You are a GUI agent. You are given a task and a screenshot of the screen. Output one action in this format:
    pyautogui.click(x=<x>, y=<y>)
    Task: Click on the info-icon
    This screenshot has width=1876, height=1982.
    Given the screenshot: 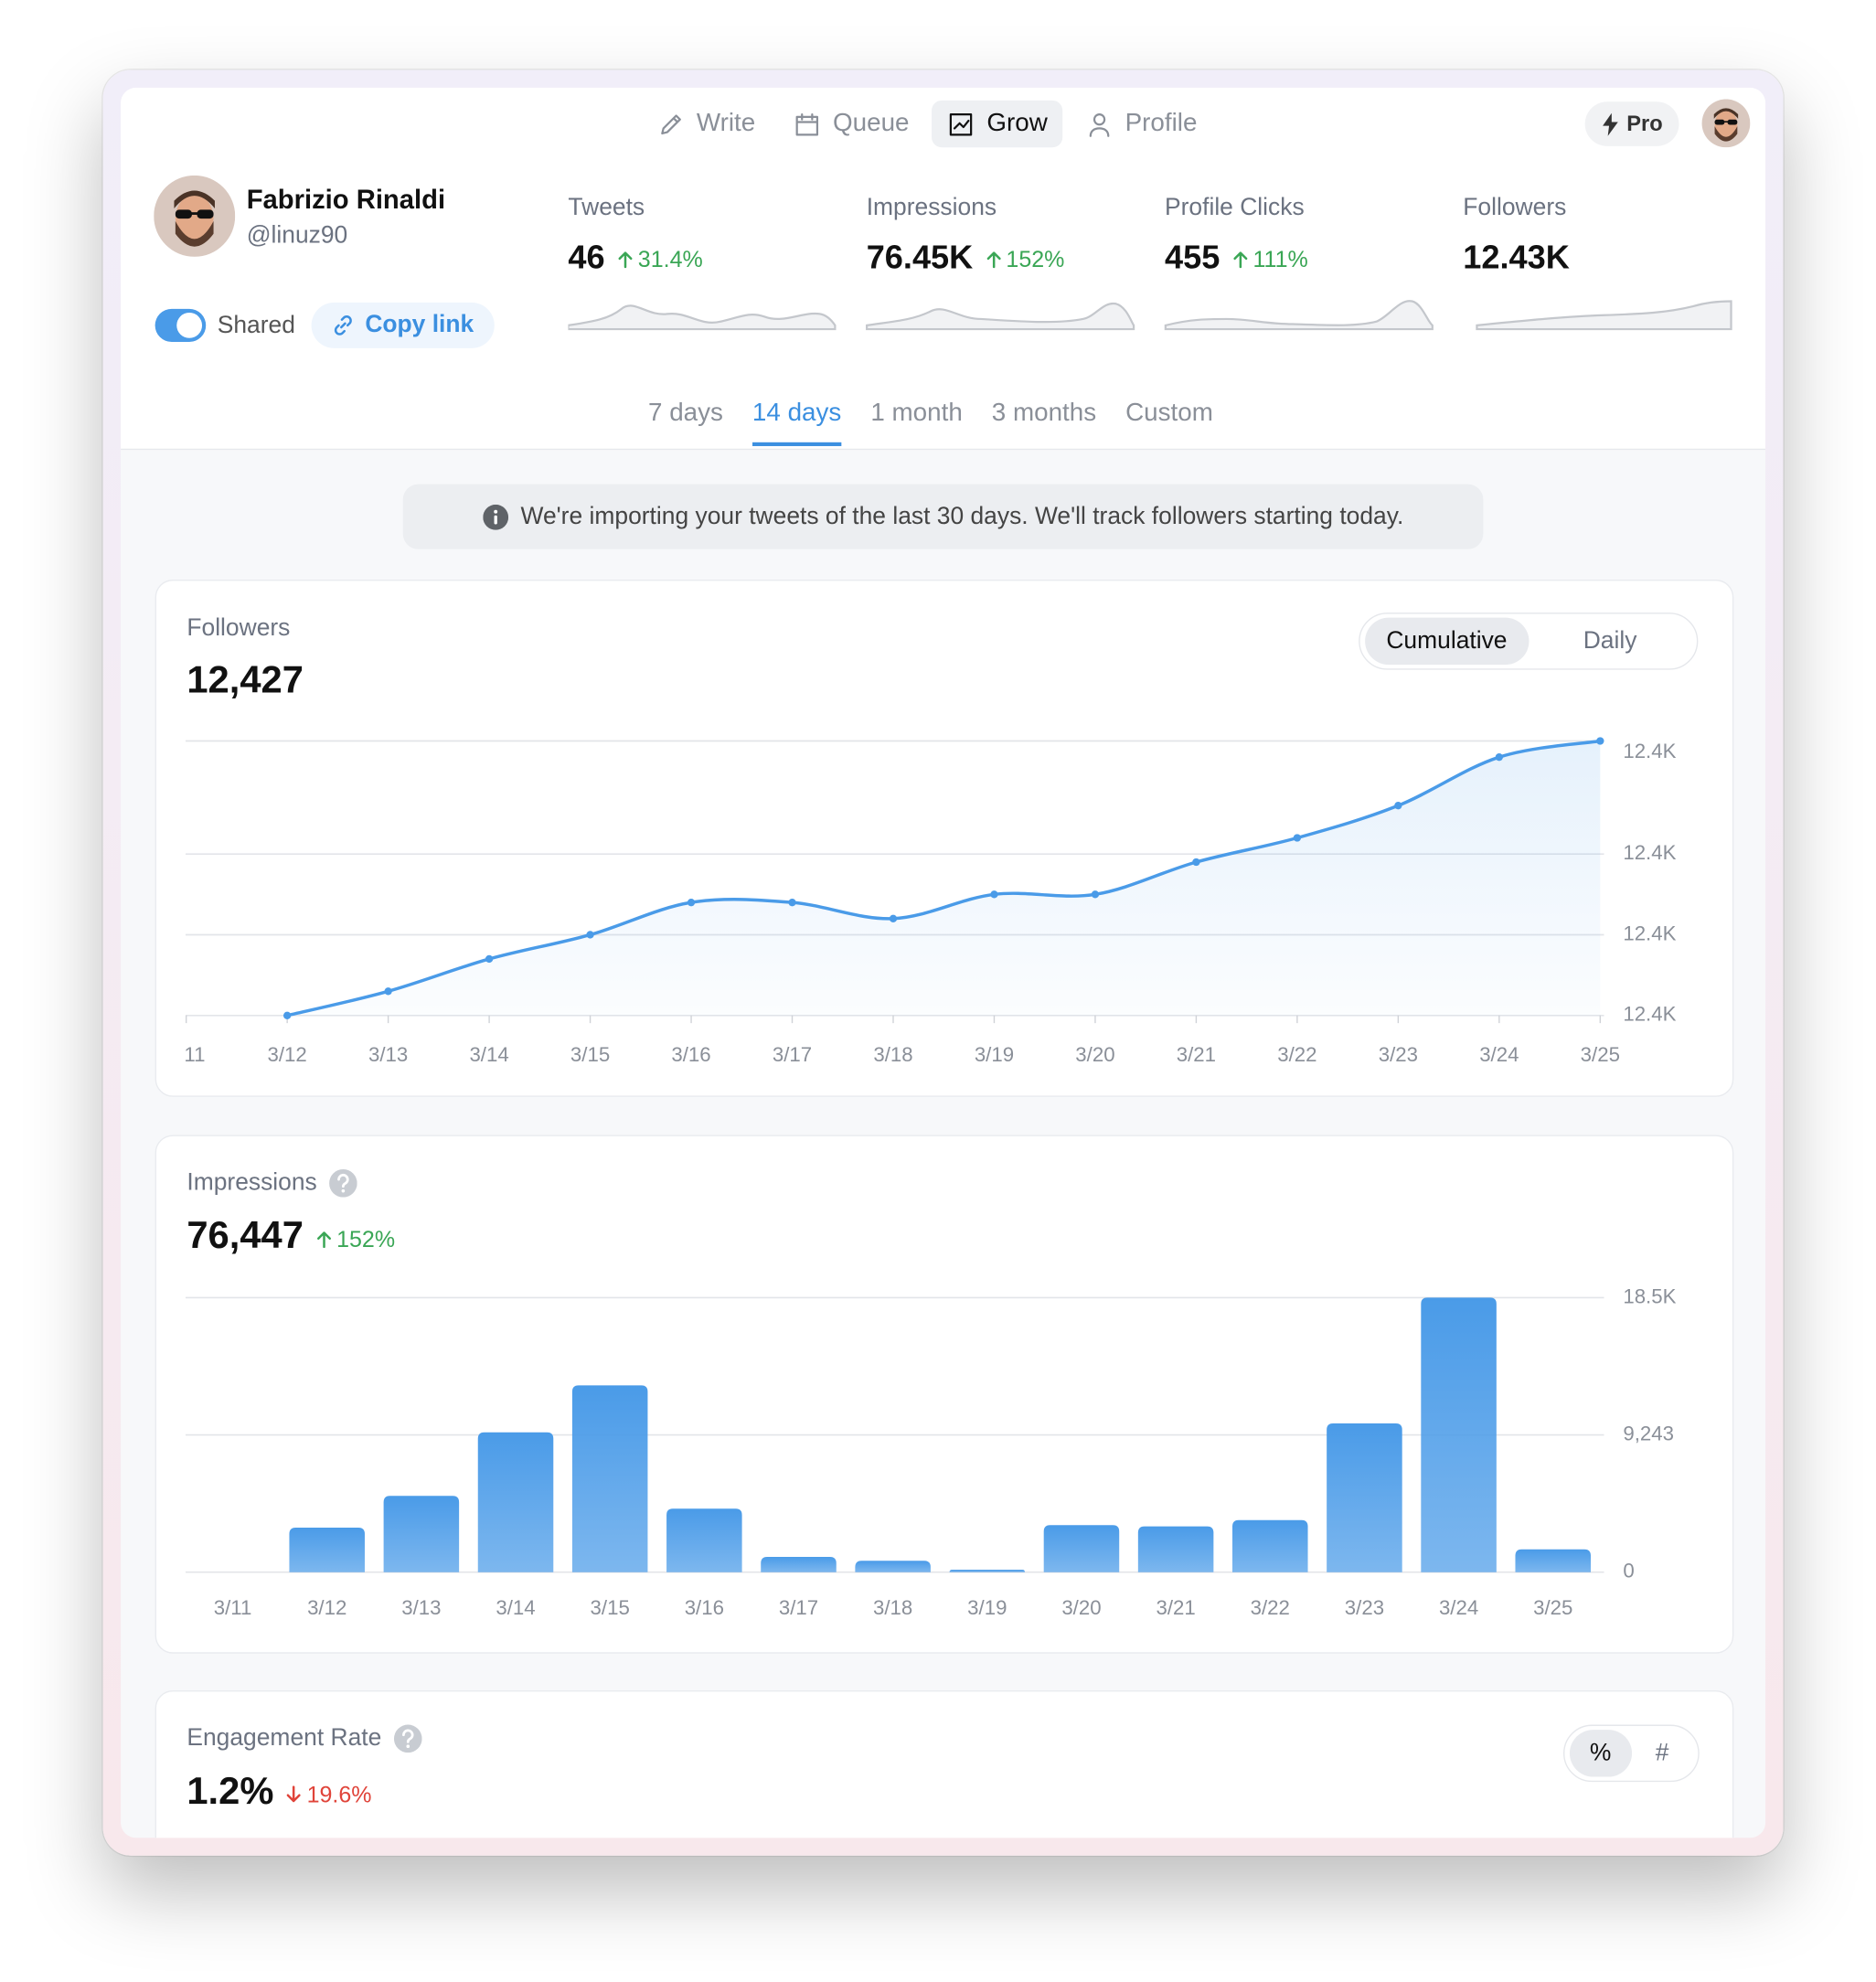 What is the action you would take?
    pyautogui.click(x=495, y=517)
    